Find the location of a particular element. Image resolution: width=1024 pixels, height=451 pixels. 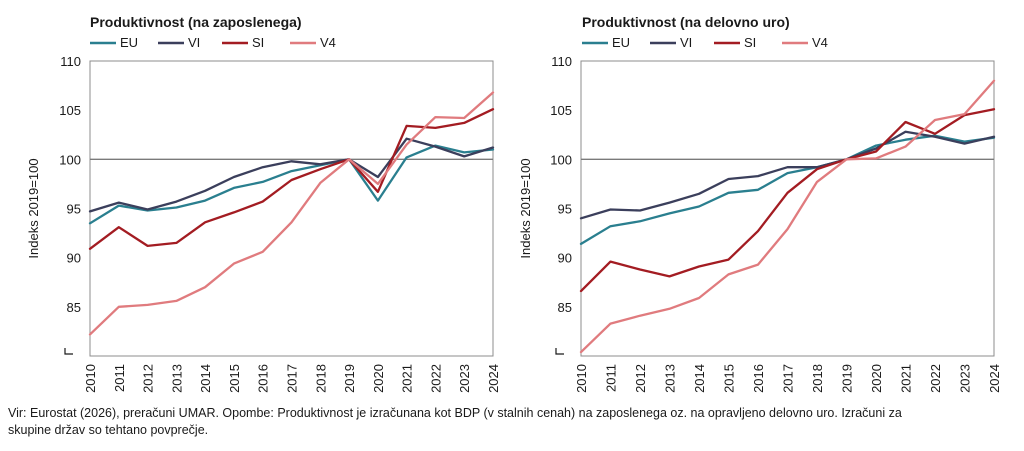

chart-1-series-line-si is located at coordinates (291, 179).